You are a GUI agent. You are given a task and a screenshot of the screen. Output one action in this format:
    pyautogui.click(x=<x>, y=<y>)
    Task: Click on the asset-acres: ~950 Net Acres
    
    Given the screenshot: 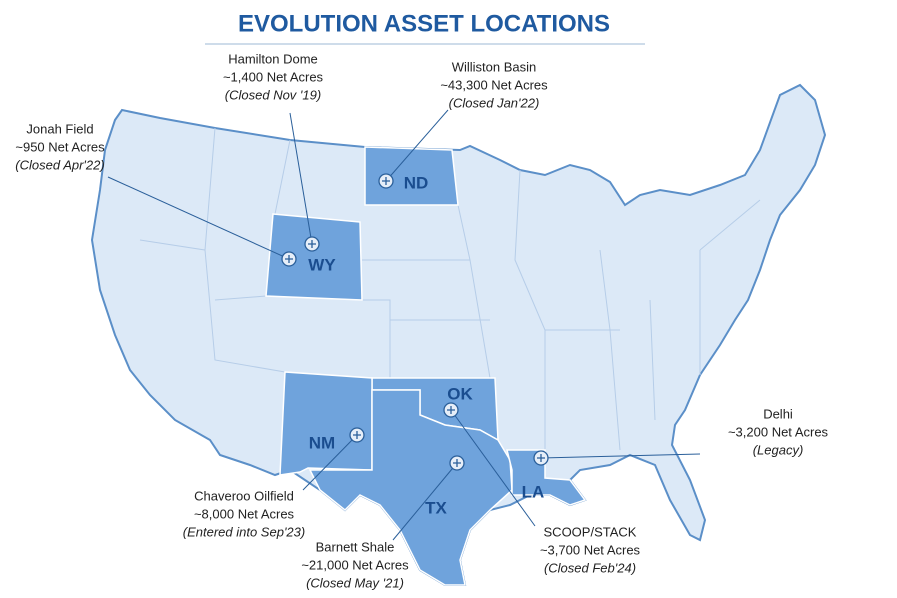 What is the action you would take?
    pyautogui.click(x=60, y=146)
    